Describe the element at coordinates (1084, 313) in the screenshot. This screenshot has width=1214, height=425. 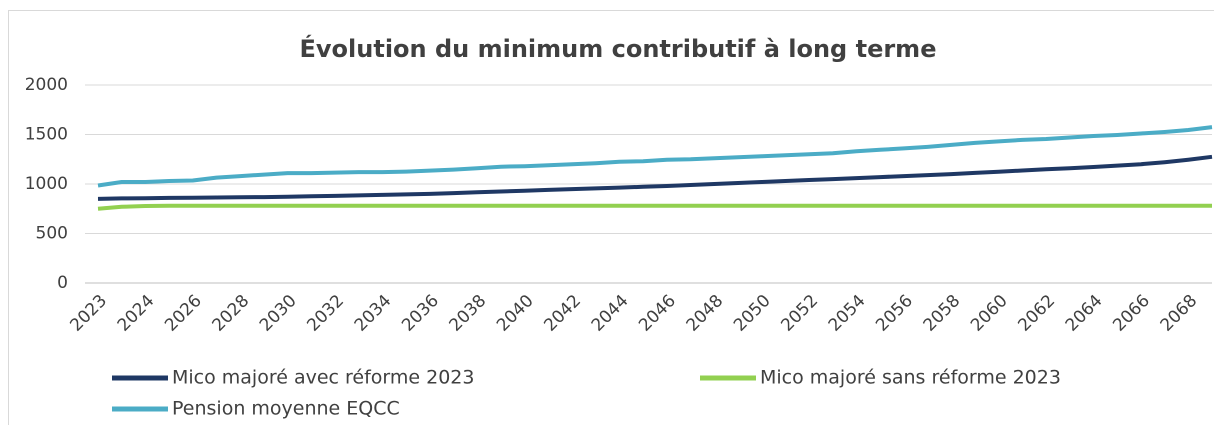
I see `x-tick-label: 2064` at that location.